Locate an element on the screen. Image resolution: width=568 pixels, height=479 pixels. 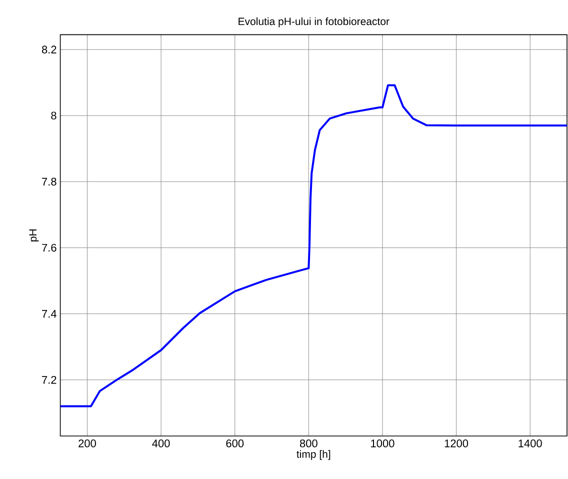
x-tick-label: 1200 is located at coordinates (456, 444).